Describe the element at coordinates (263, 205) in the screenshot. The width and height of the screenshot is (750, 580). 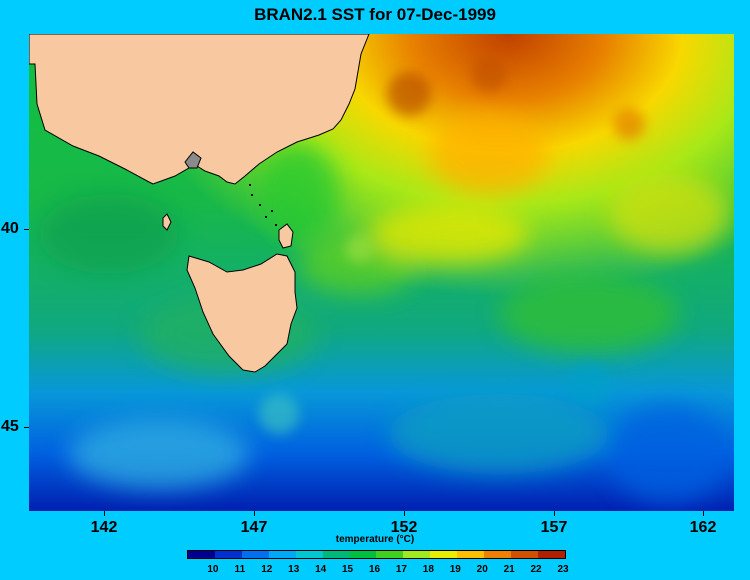
I see `bass-strait-islets` at that location.